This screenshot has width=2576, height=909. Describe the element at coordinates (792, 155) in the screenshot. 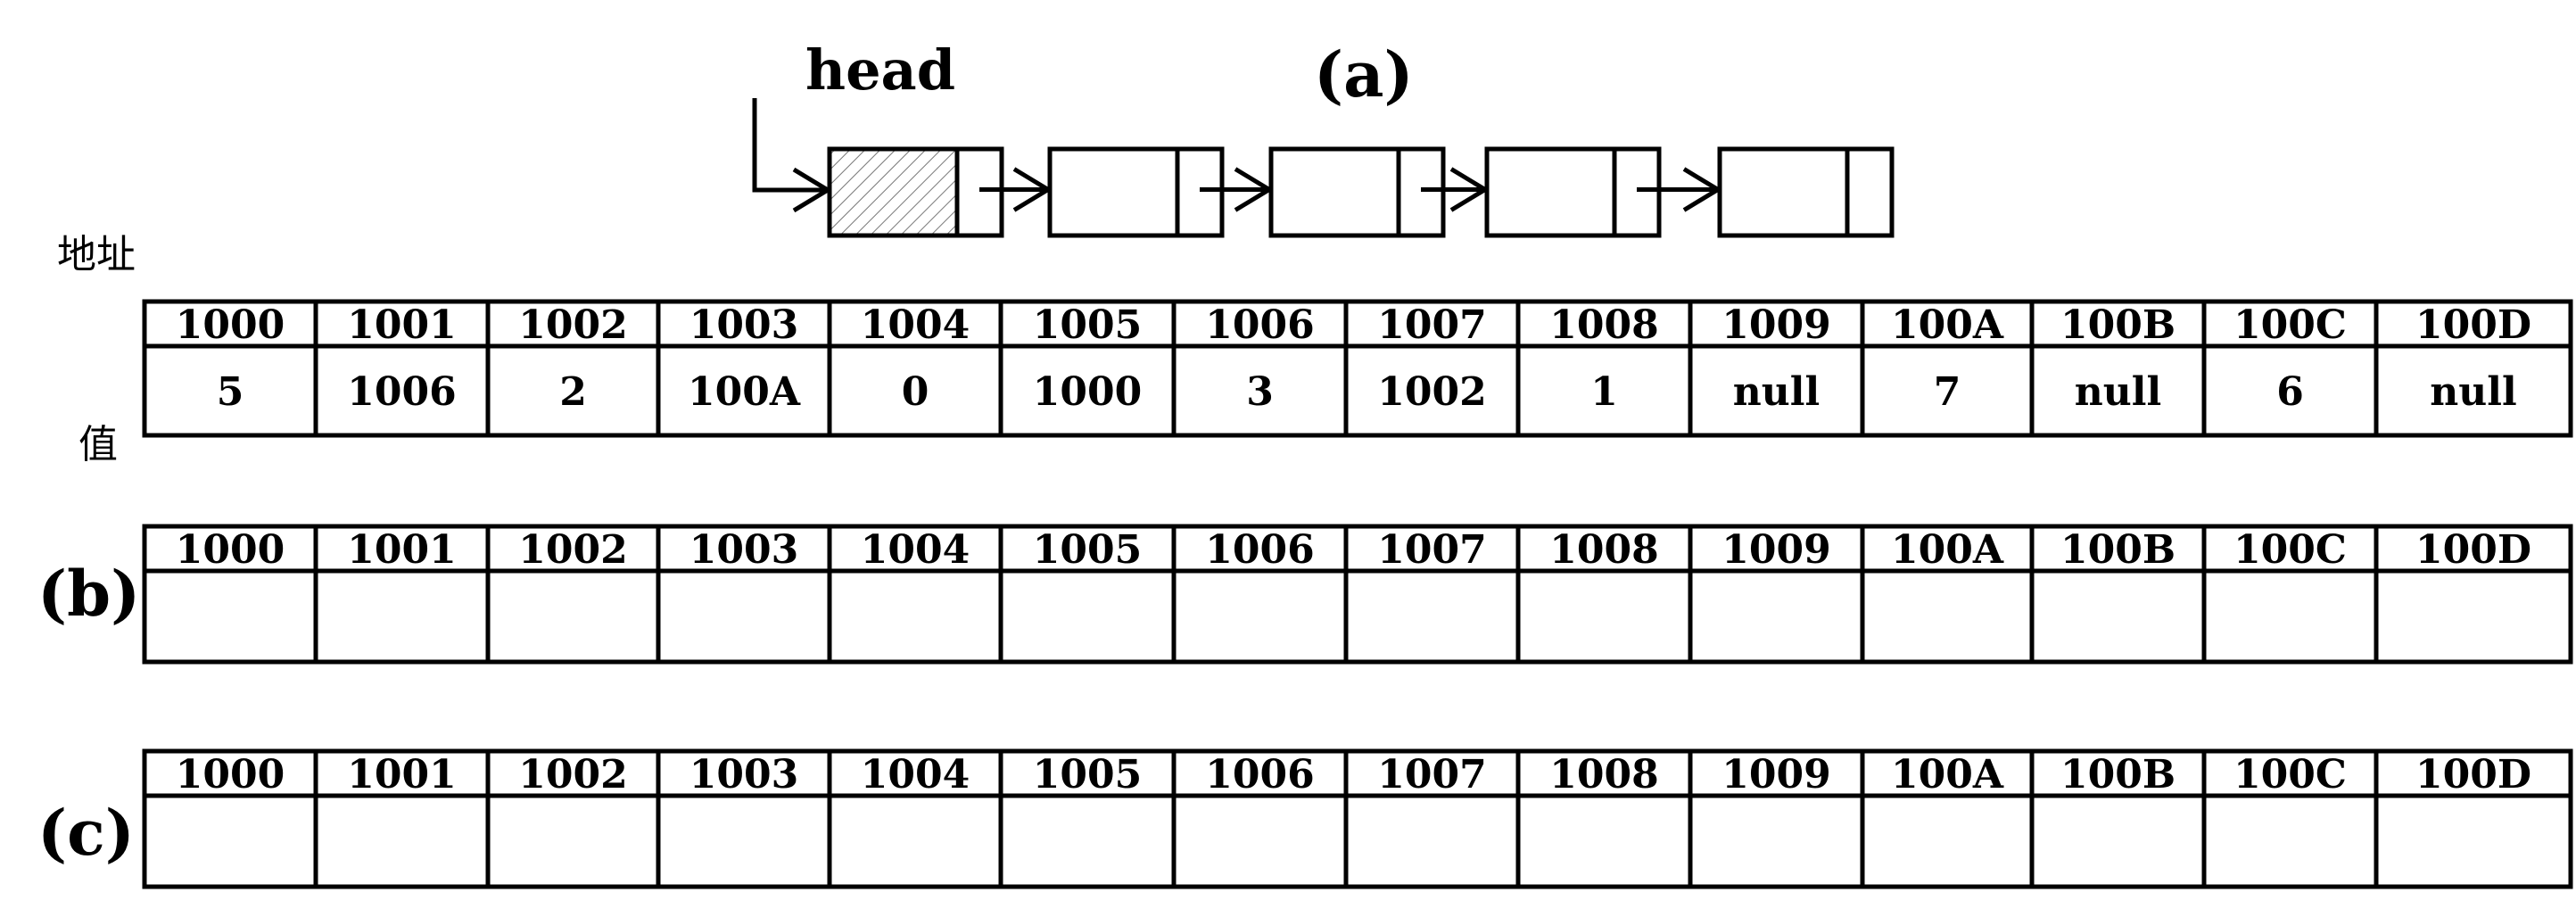

I see `head-pointer-arrow` at that location.